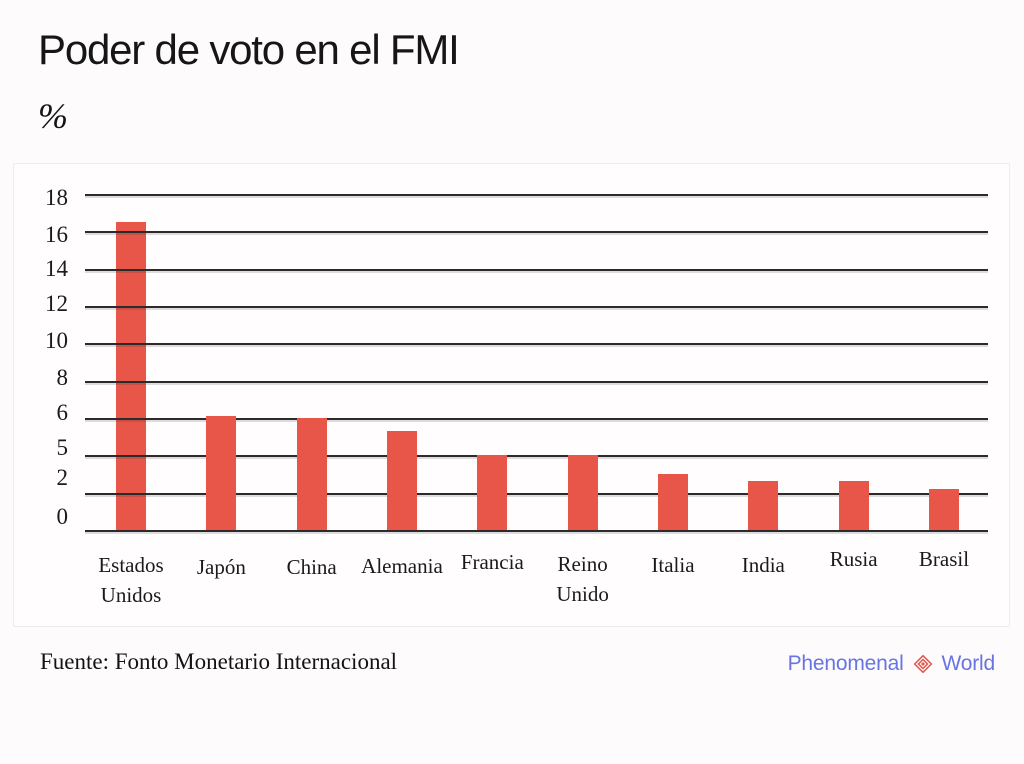 This screenshot has height=764, width=1024. What do you see at coordinates (923, 664) in the screenshot?
I see `diamond-icon` at bounding box center [923, 664].